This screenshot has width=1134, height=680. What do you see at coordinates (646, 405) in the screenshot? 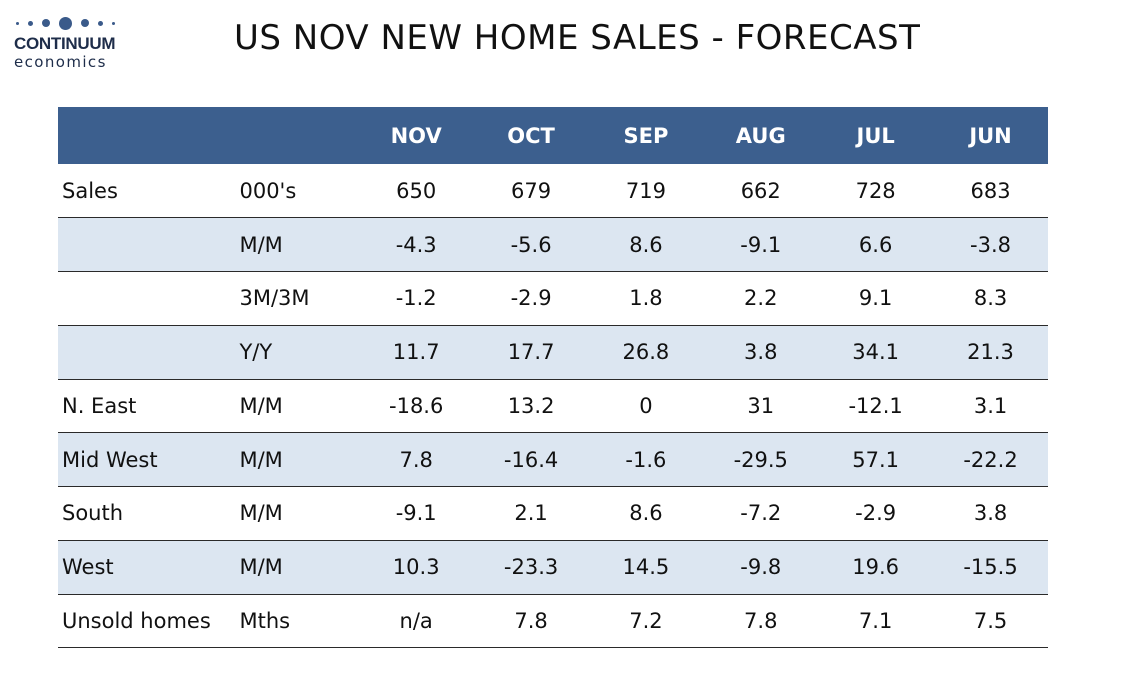
I see `table-cell: 0` at bounding box center [646, 405].